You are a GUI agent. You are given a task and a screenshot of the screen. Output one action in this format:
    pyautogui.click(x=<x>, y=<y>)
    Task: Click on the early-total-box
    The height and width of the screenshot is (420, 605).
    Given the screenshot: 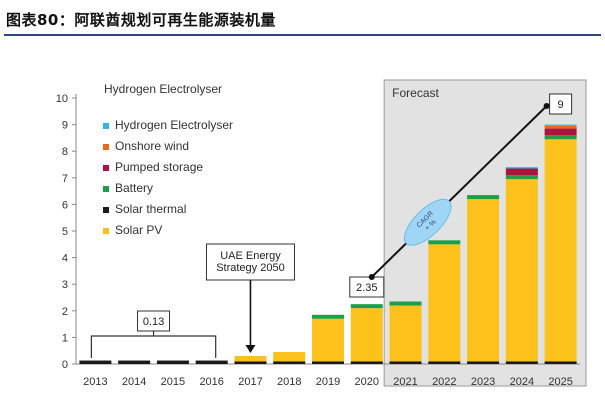 What is the action you would take?
    pyautogui.click(x=154, y=321)
    